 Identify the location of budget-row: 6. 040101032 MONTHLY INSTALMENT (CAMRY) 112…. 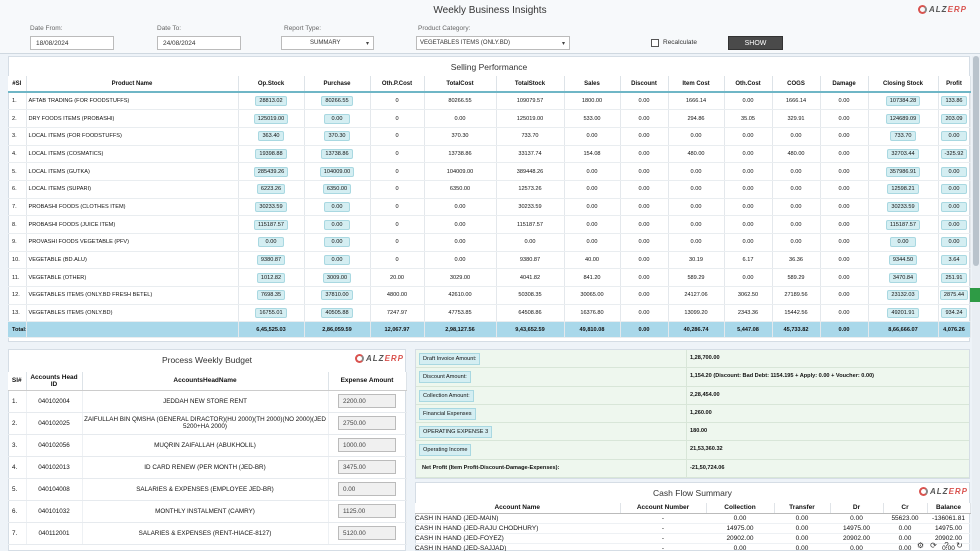
(207, 511).